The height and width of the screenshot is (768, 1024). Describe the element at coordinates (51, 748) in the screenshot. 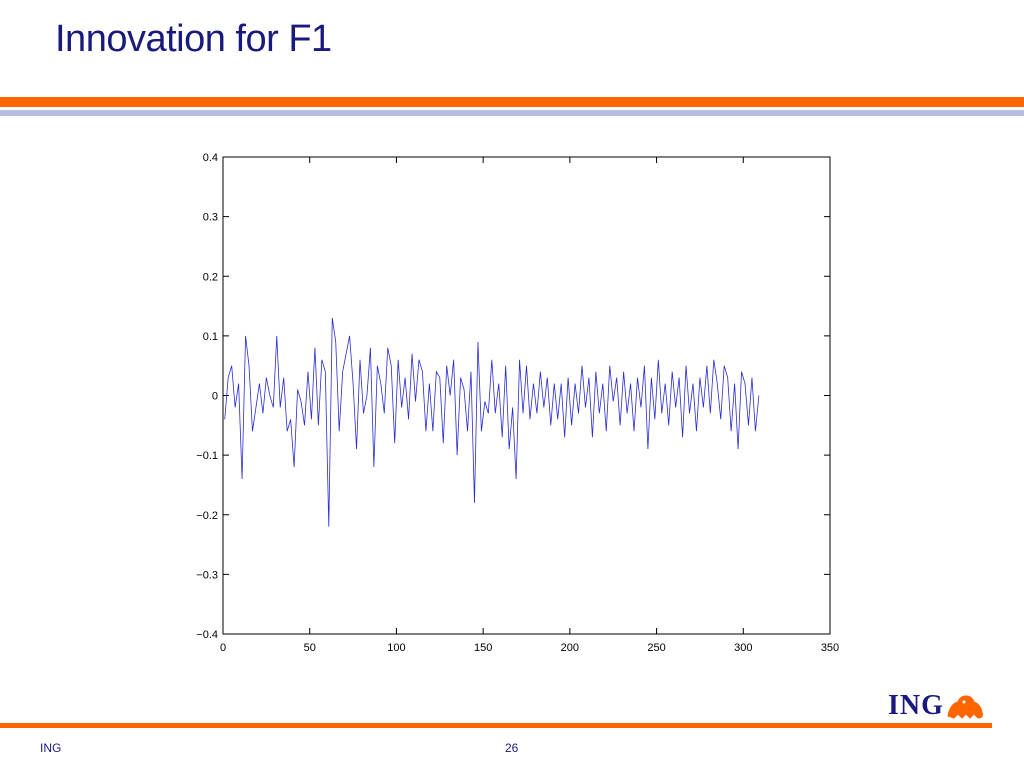

I see `footer-company: ING` at that location.